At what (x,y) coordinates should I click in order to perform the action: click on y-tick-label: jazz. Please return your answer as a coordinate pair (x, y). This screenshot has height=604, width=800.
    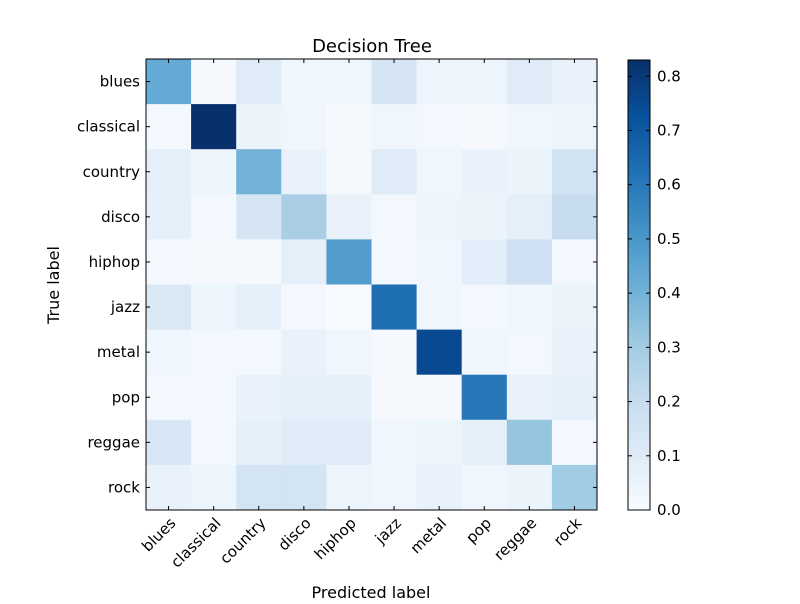
    Looking at the image, I should click on (125, 307).